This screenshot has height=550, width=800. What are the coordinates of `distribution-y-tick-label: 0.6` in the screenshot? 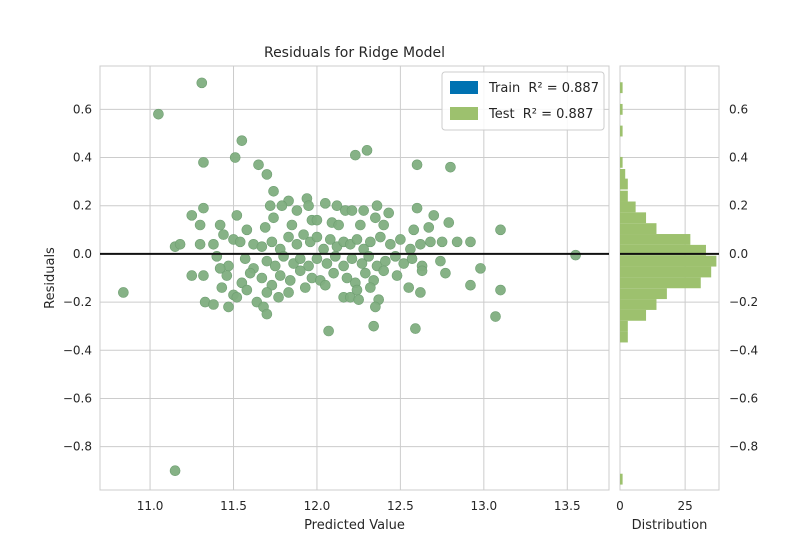 It's located at (738, 109).